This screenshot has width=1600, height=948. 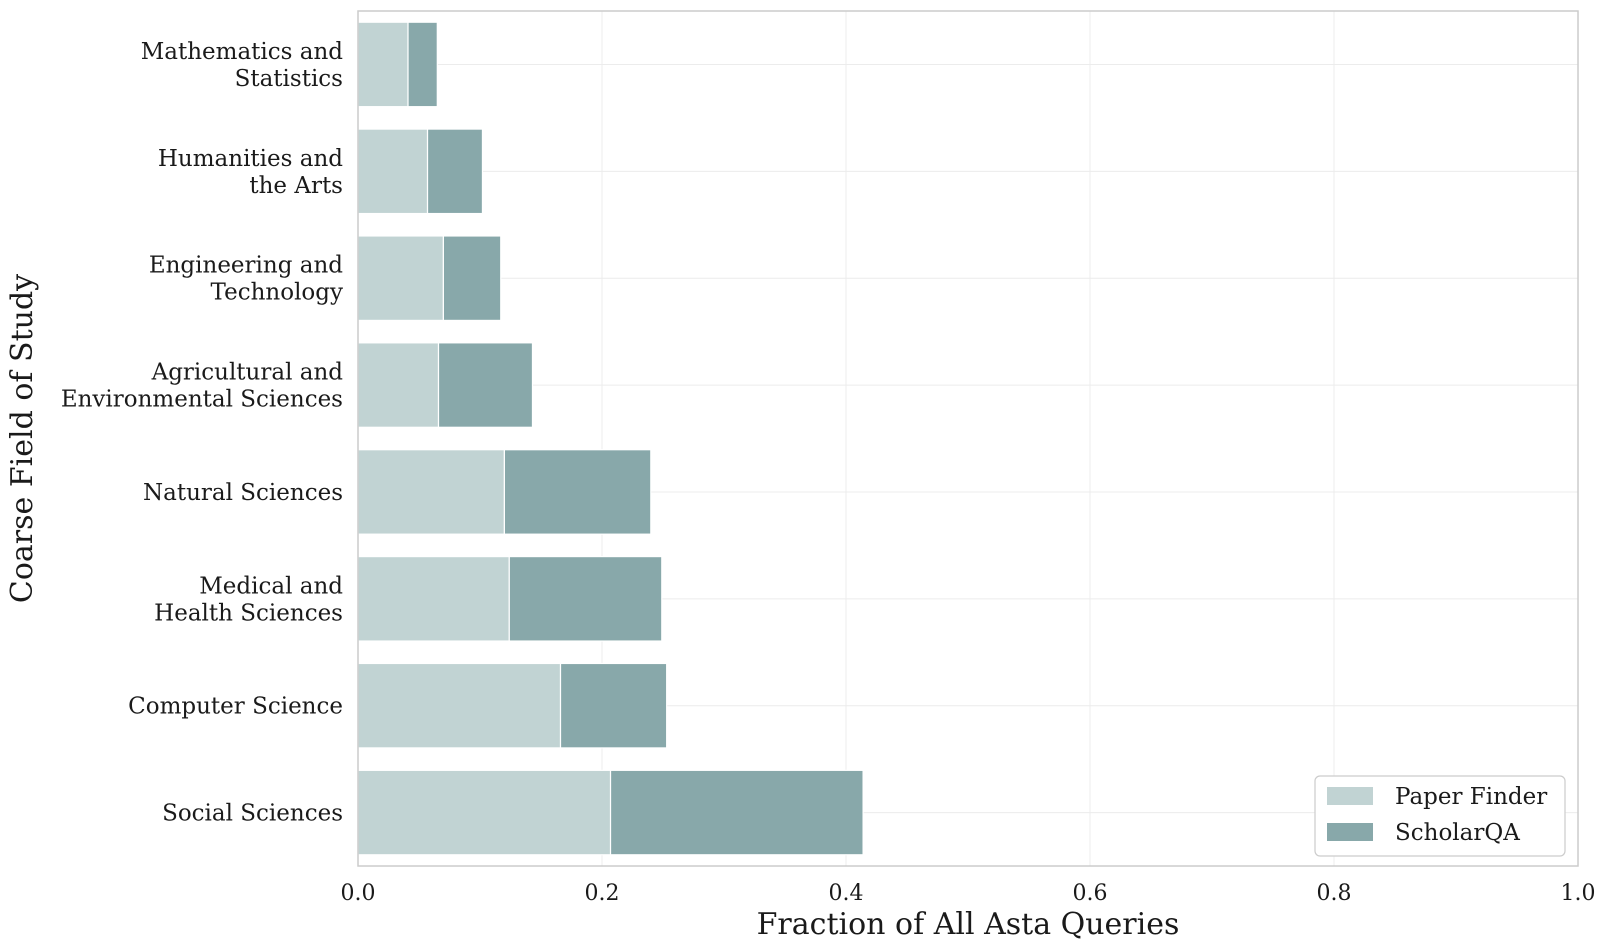 What do you see at coordinates (202, 386) in the screenshot?
I see `category-label: Agricultural and Environmental Sciences` at bounding box center [202, 386].